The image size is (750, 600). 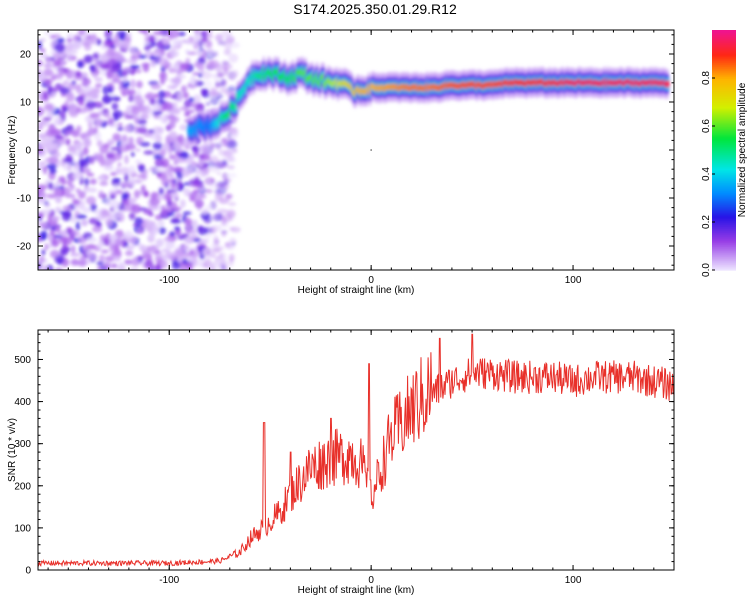 What do you see at coordinates (667, 84) in the screenshot?
I see `ridge-cell` at bounding box center [667, 84].